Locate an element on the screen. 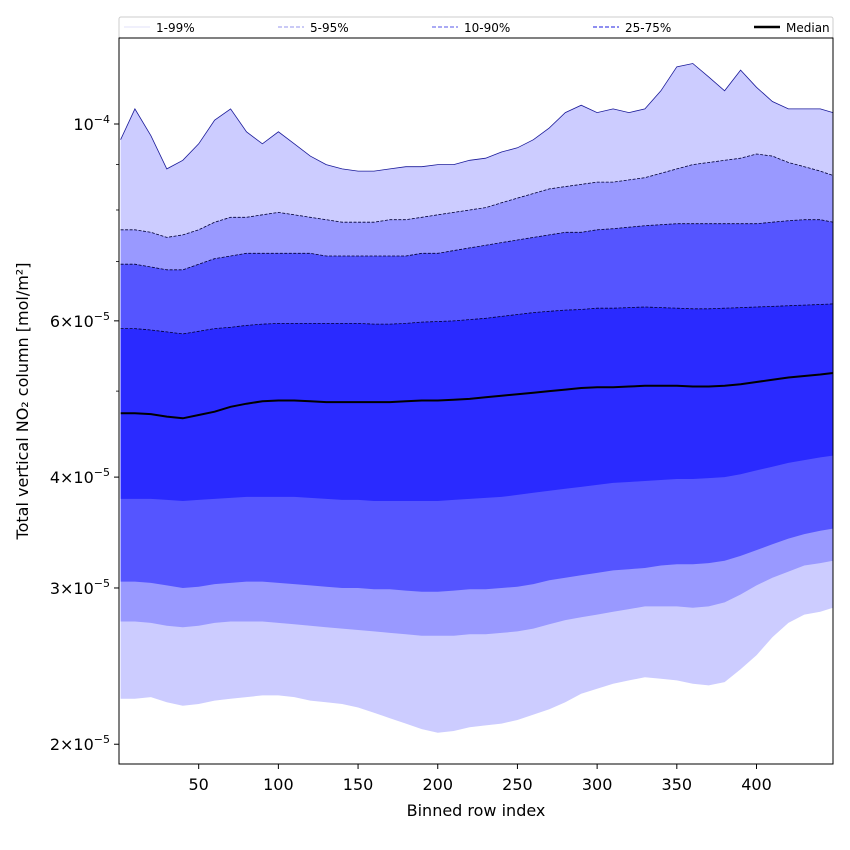 This screenshot has width=850, height=850. legend-entry-5-95%: 5-95% is located at coordinates (313, 28).